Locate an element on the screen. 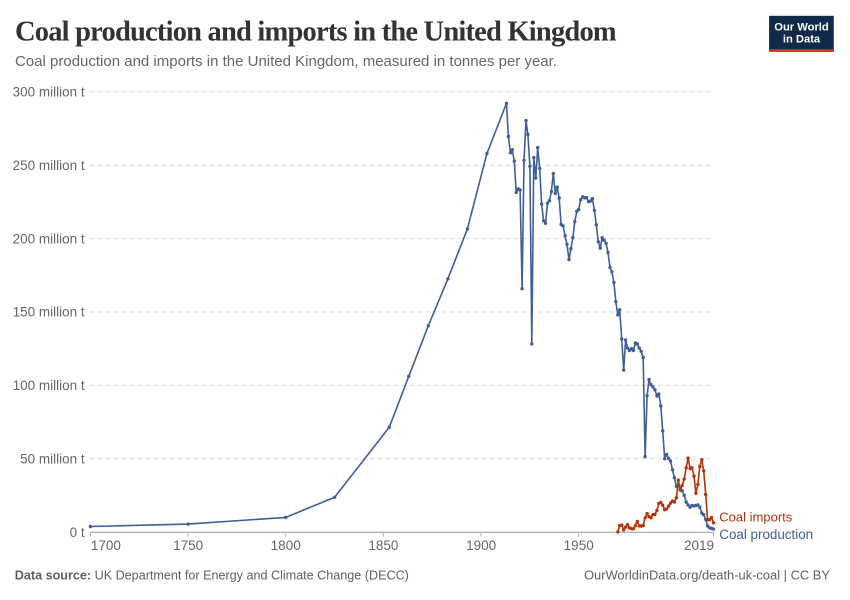 The width and height of the screenshot is (850, 600). svg-text: 300 million t is located at coordinates (49, 92).